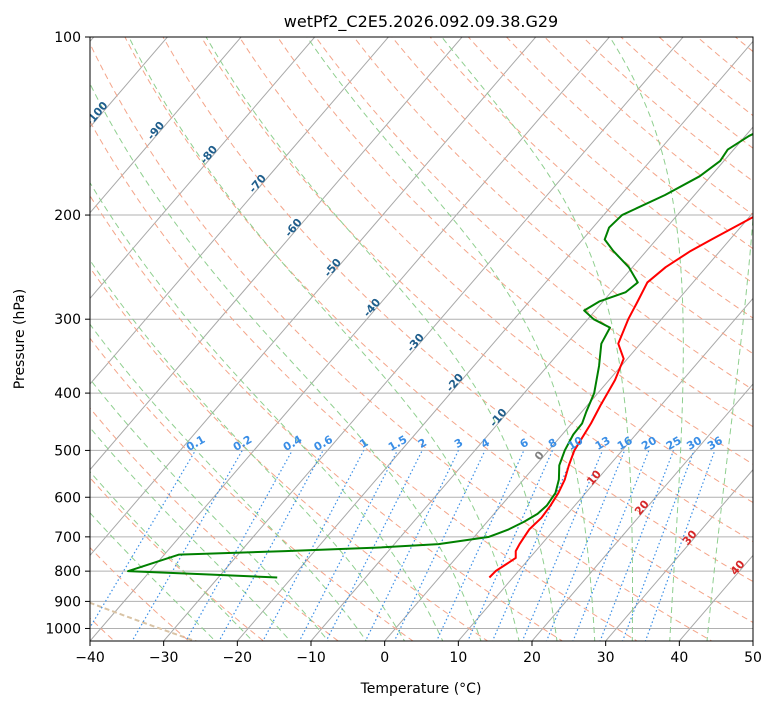 The image size is (775, 708). Describe the element at coordinates (311, 658) in the screenshot. I see `x-tick-label: −10` at that location.